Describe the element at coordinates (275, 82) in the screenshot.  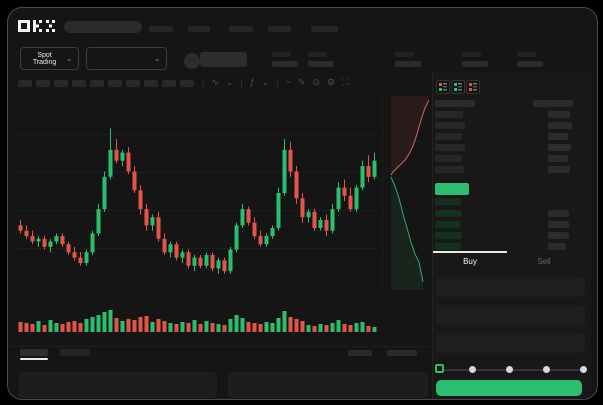
I see `chart-tools: | ∿ ⌄ | ƒ ⌄ | ~ ✎ ⊙ ⚙ ⛶` at that location.